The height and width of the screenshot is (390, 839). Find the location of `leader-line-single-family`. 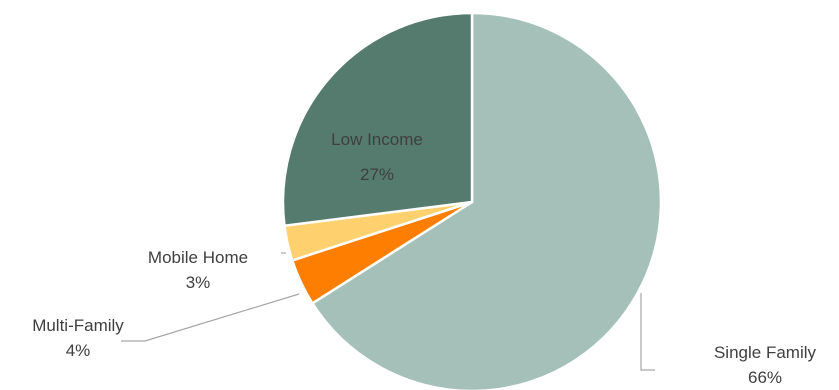

leader-line-single-family is located at coordinates (647, 332).